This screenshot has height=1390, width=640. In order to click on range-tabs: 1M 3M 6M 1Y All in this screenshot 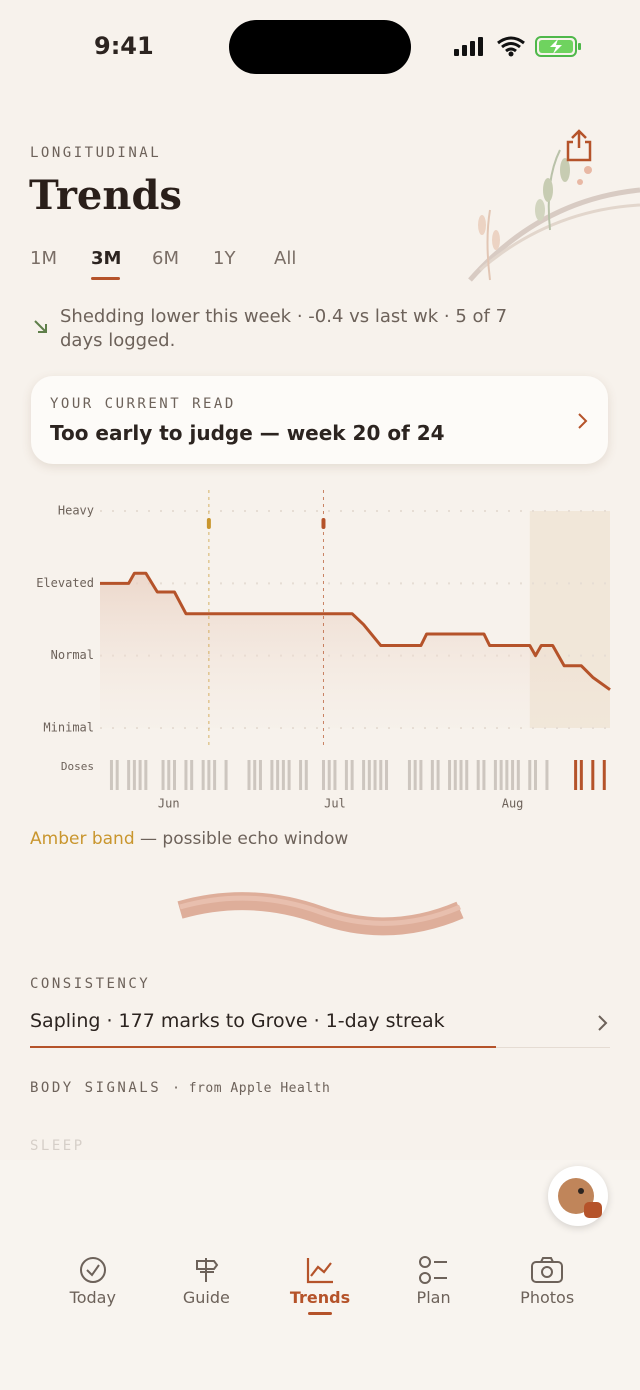, I will do `click(182, 265)`.